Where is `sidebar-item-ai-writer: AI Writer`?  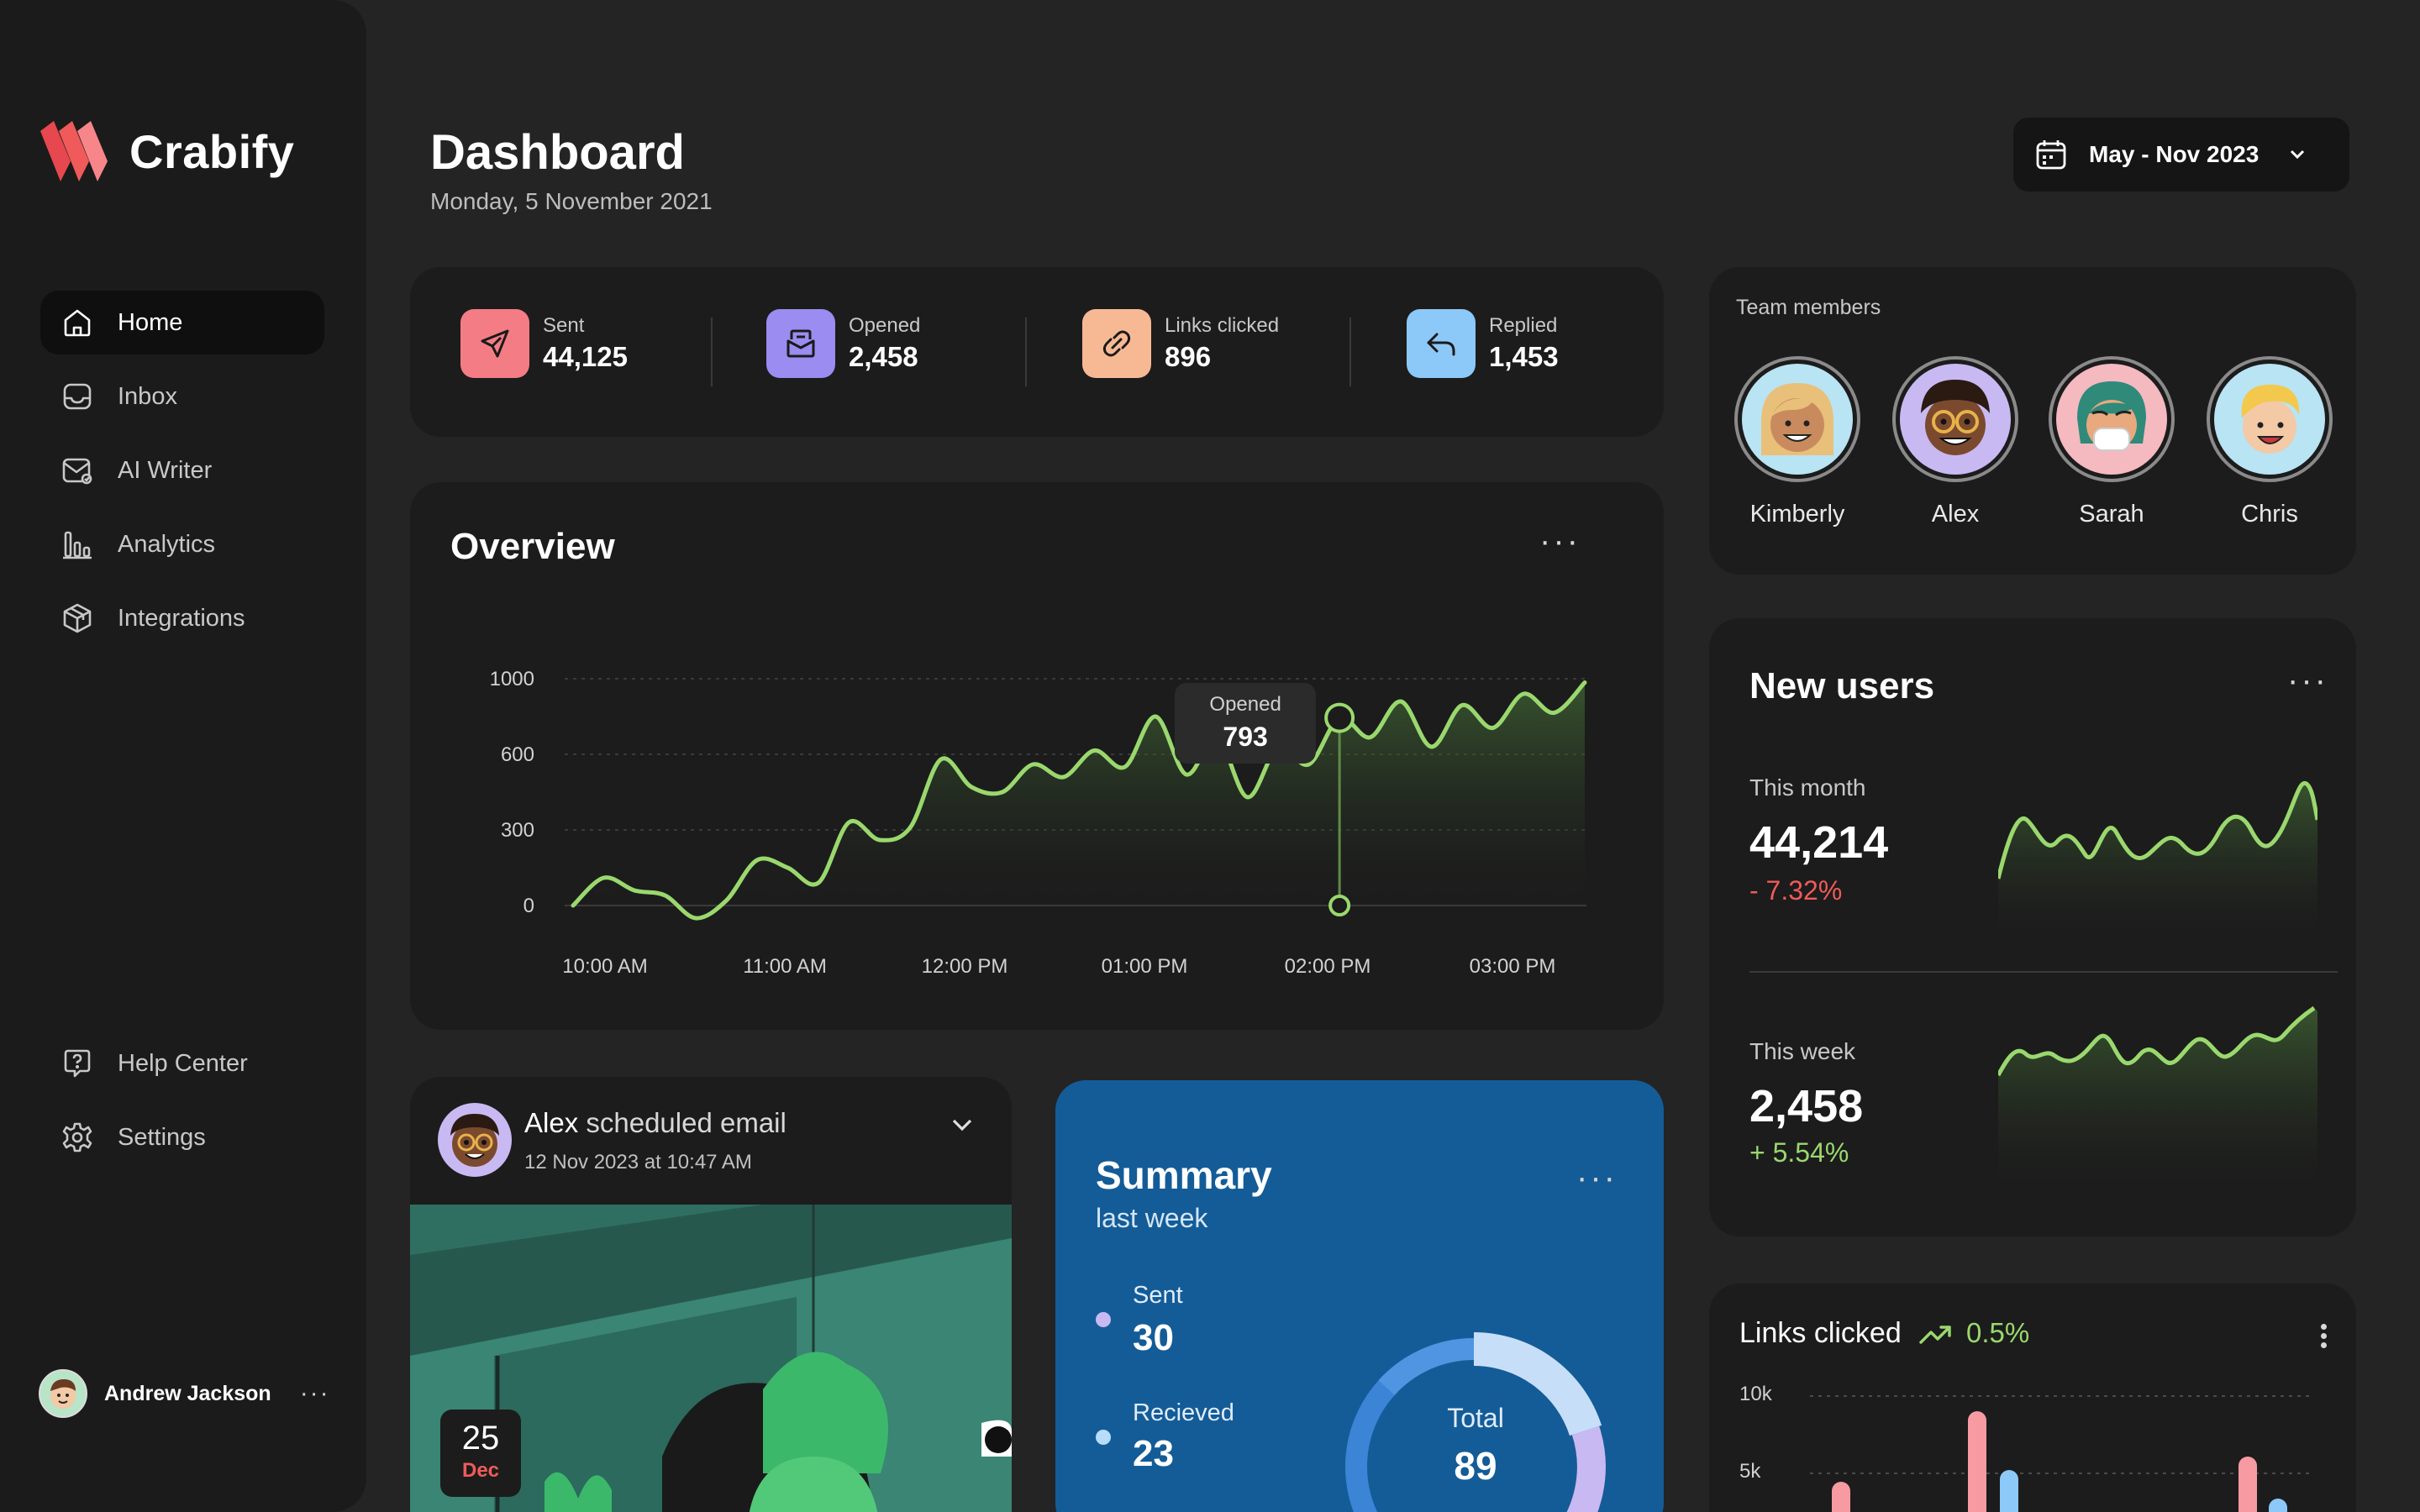
sidebar-item-ai-writer: AI Writer is located at coordinates (182, 470).